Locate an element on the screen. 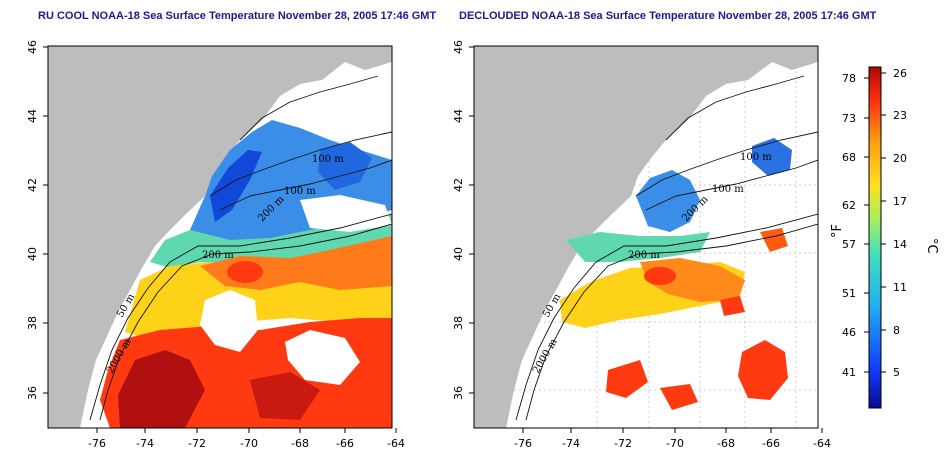 This screenshot has height=475, width=950. celsius-tick-label: 14 is located at coordinates (900, 244).